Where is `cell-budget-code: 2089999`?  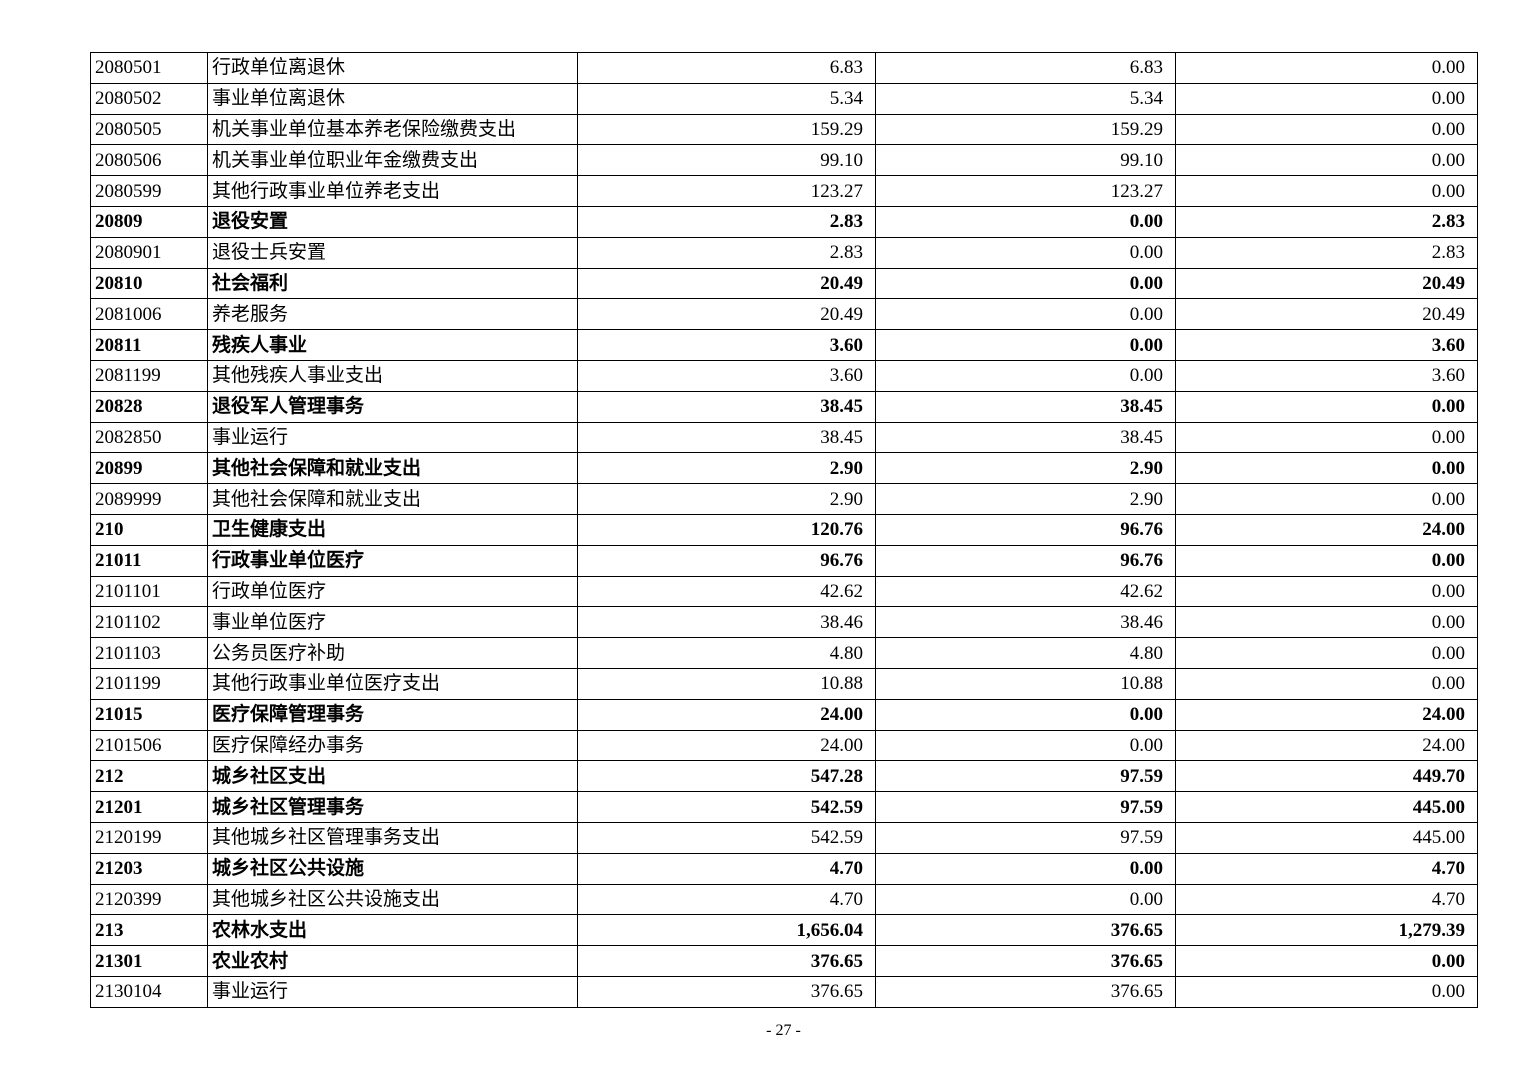 cell-budget-code: 2089999 is located at coordinates (149, 499).